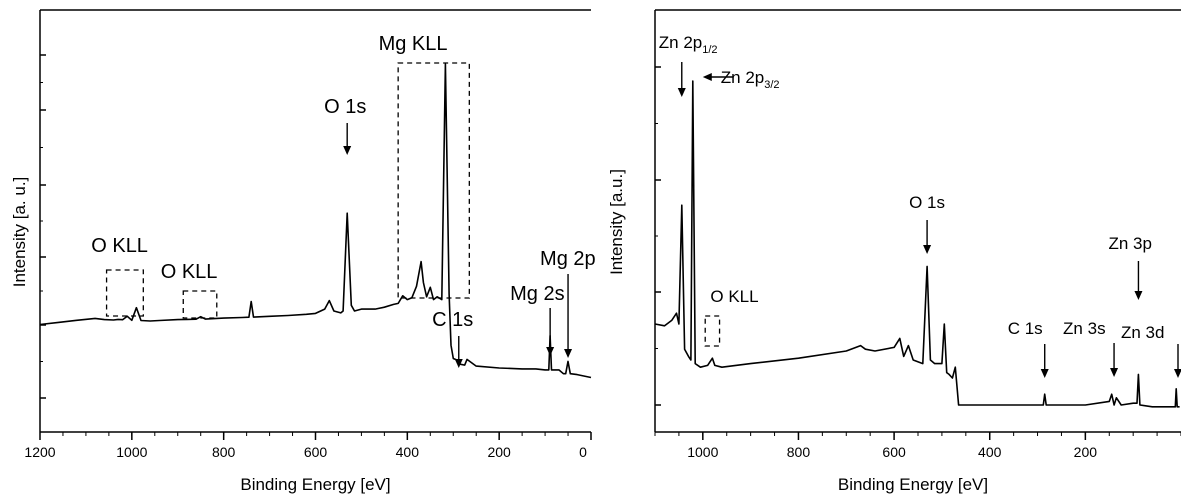 The height and width of the screenshot is (498, 1181). Describe the element at coordinates (39, 452) in the screenshot. I see `x-tick-label: 1200` at that location.